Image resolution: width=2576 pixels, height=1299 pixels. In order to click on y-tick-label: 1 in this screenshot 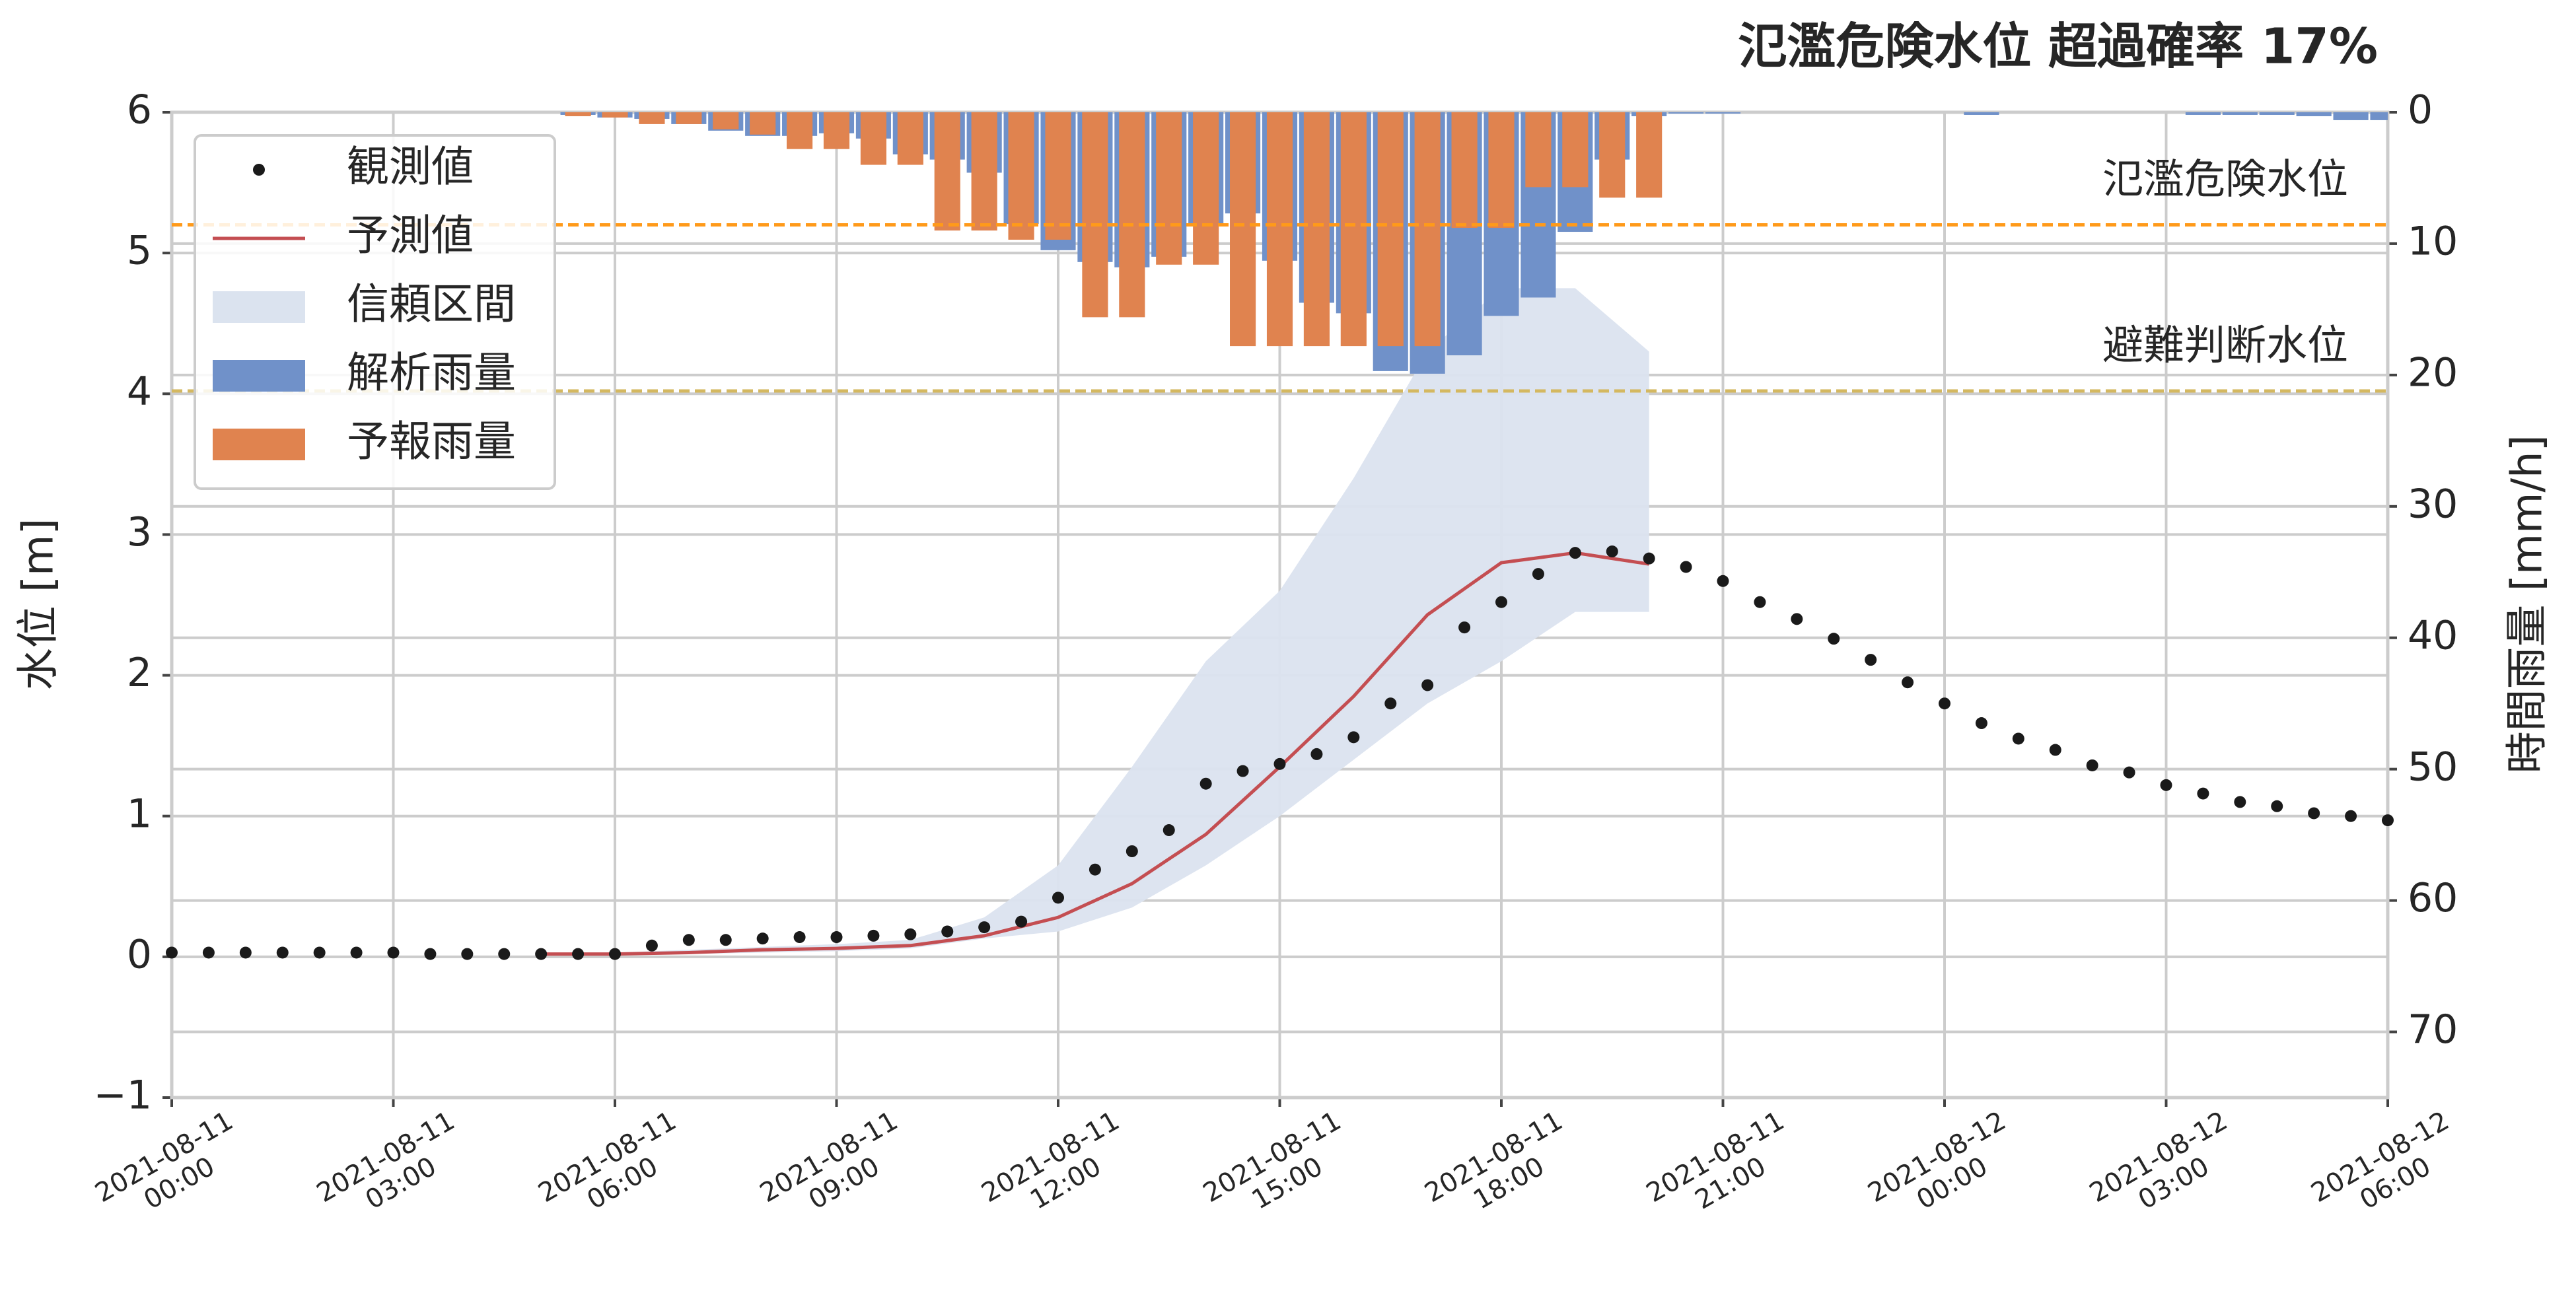, I will do `click(139, 813)`.